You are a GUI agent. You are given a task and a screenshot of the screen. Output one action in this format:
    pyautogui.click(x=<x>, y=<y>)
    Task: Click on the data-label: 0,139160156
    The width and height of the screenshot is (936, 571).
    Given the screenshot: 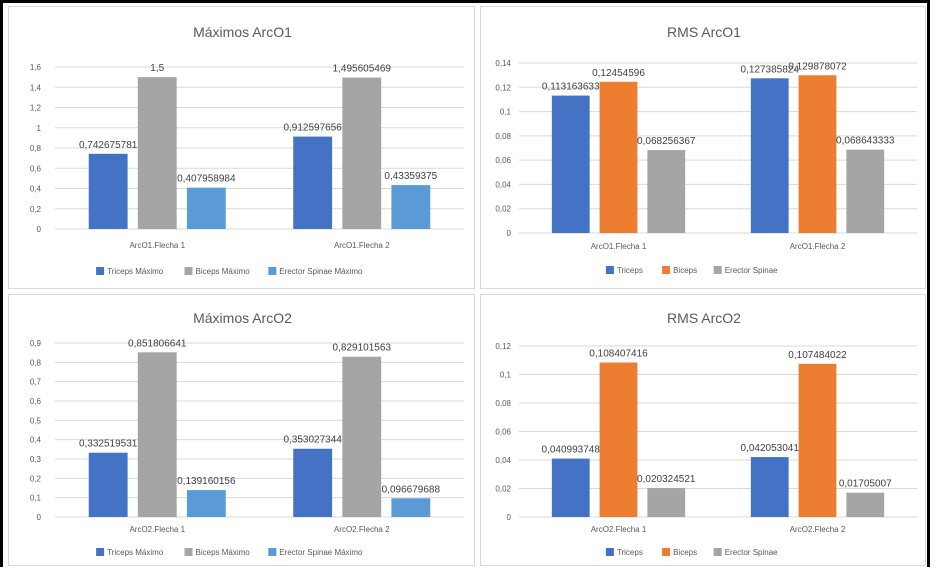 What is the action you would take?
    pyautogui.click(x=206, y=481)
    